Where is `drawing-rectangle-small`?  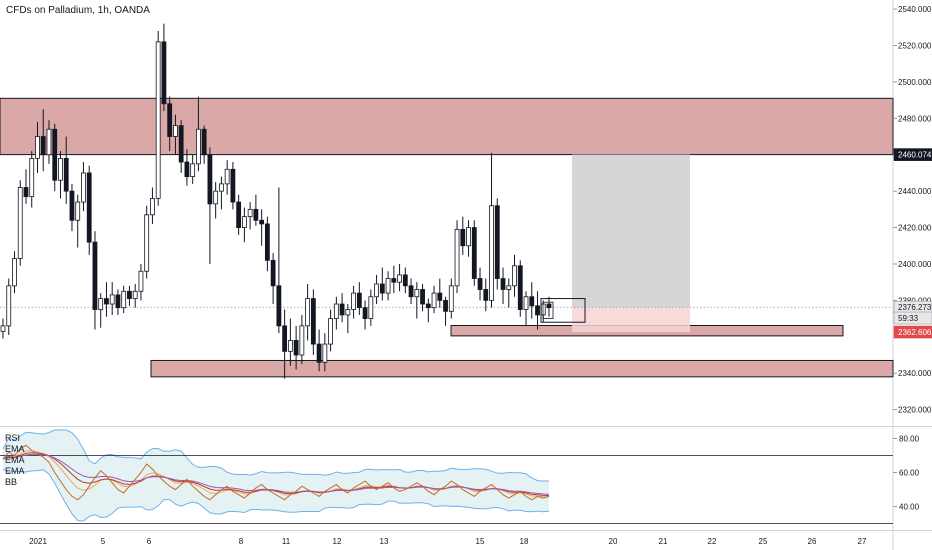 drawing-rectangle-small is located at coordinates (548, 310).